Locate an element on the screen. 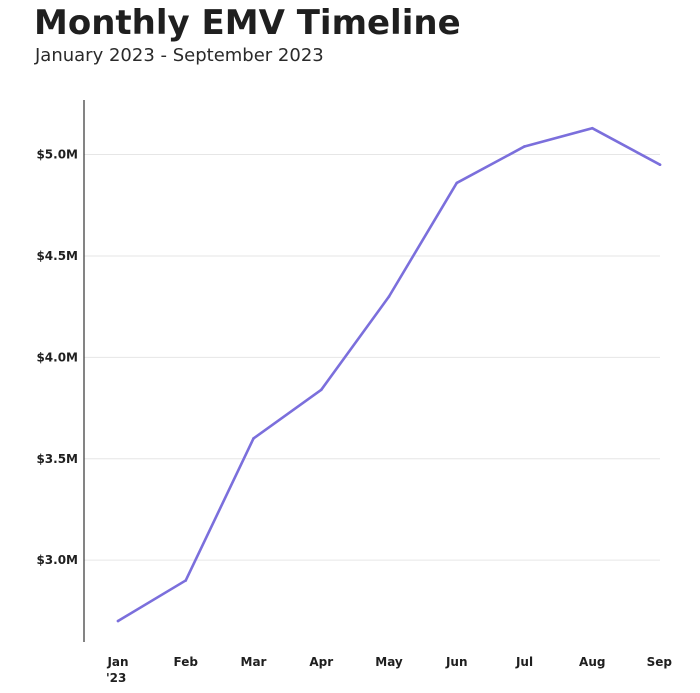 This screenshot has width=700, height=693. x-tick-label: Mar is located at coordinates (254, 662).